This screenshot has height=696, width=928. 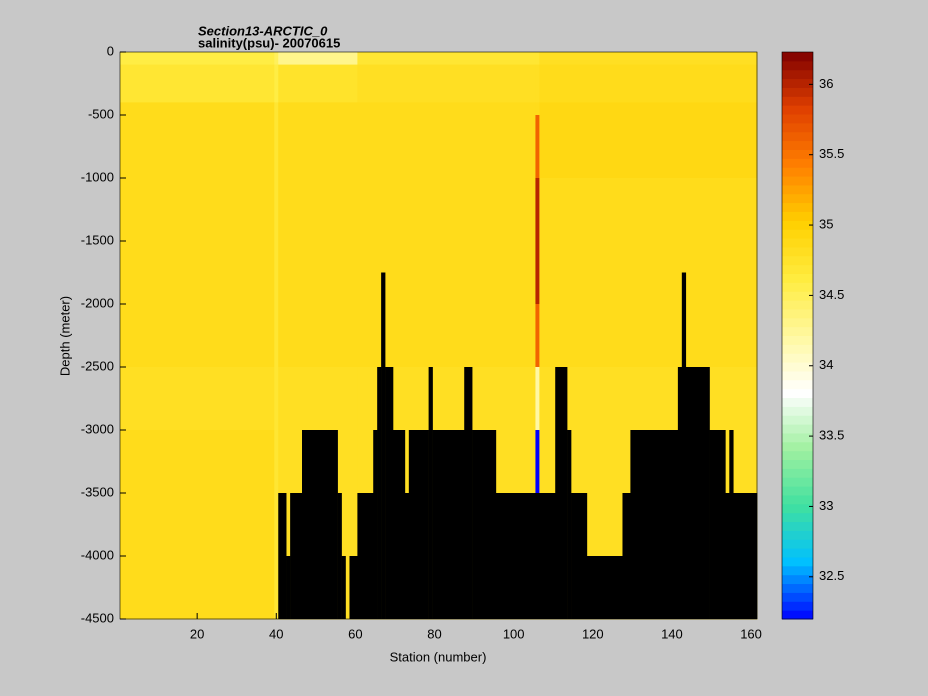 I want to click on colorbar-tick-label: 36, so click(x=826, y=83).